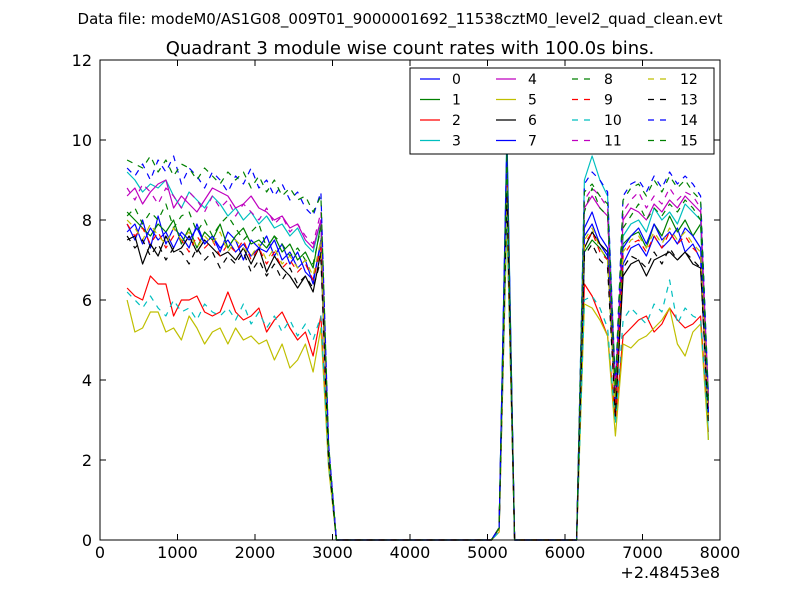  What do you see at coordinates (87, 300) in the screenshot?
I see `y-tick-label: 6` at bounding box center [87, 300].